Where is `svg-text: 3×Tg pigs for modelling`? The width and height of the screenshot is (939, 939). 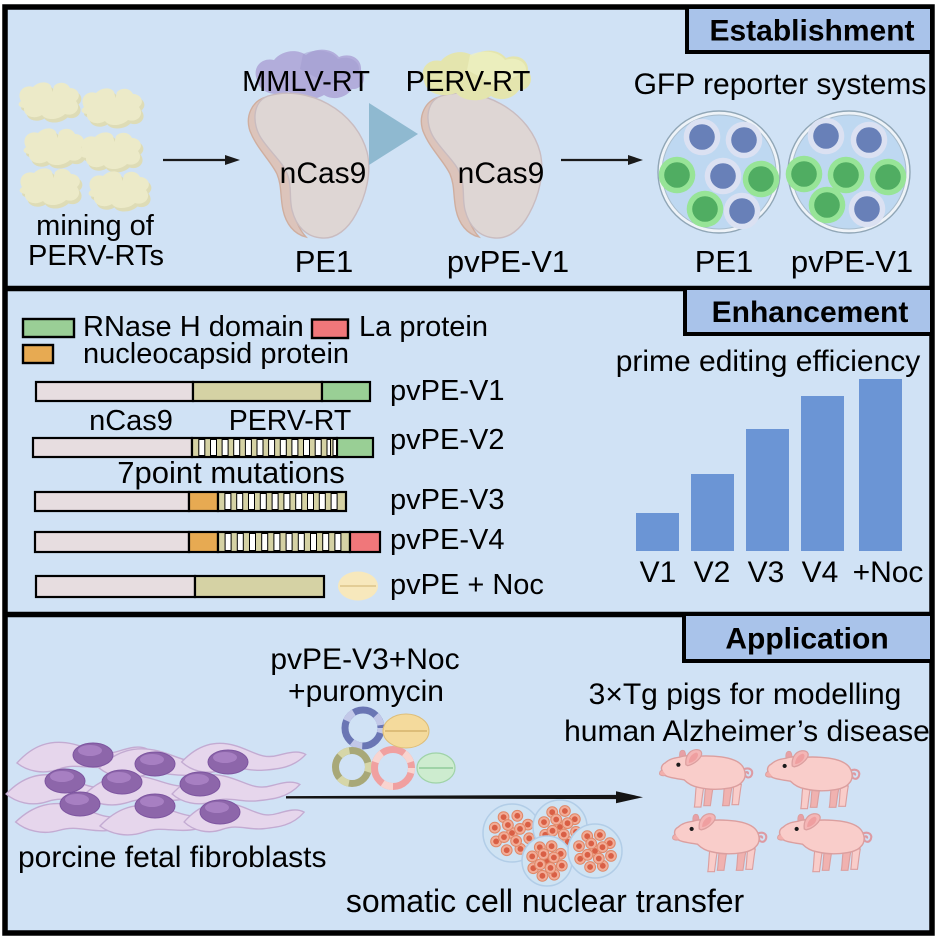 svg-text: 3×Tg pigs for modelling is located at coordinates (745, 694).